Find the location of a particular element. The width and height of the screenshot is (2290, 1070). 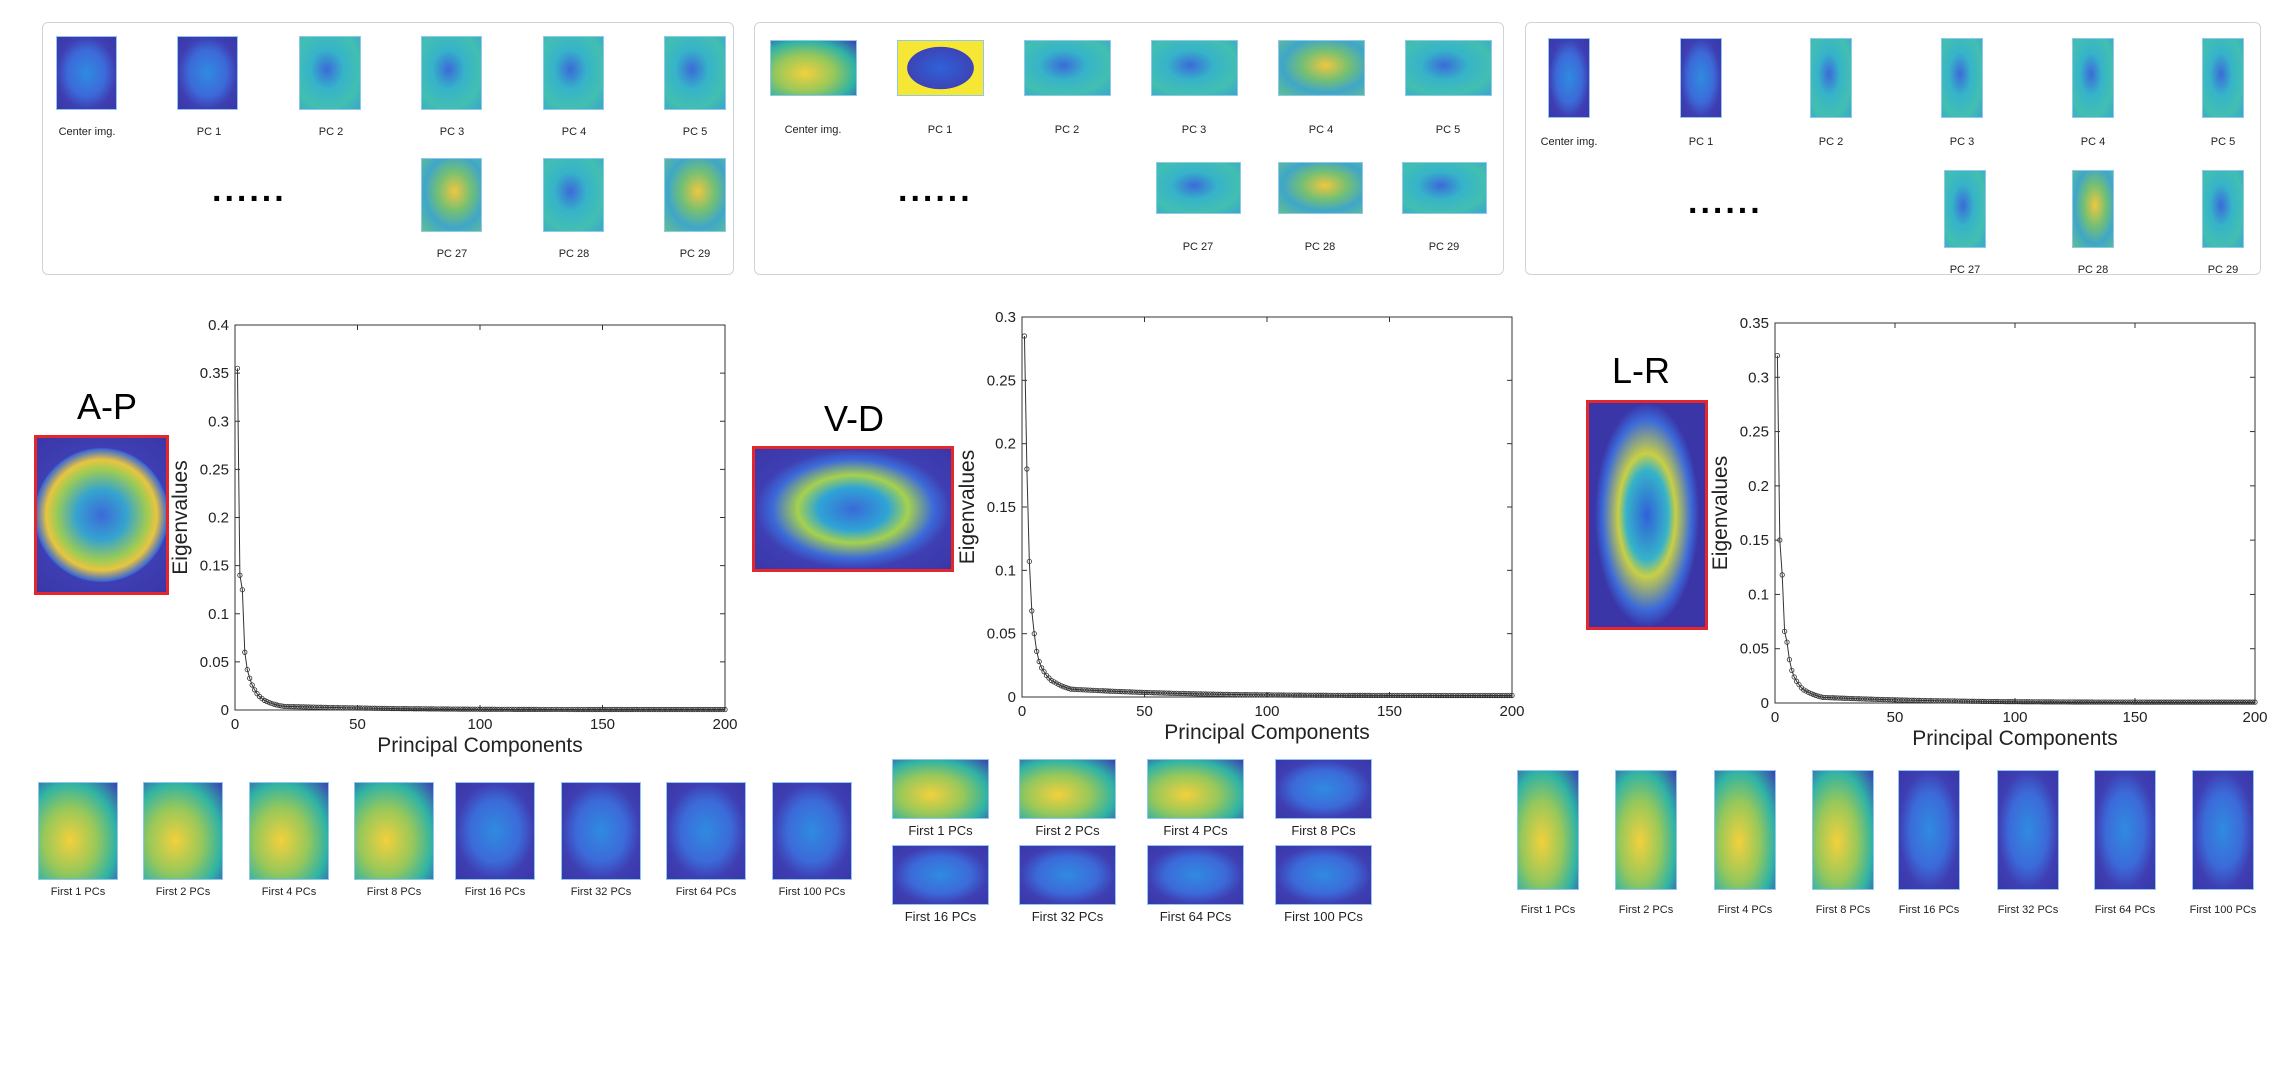

ap-orientation-label: A-P is located at coordinates (106, 406).